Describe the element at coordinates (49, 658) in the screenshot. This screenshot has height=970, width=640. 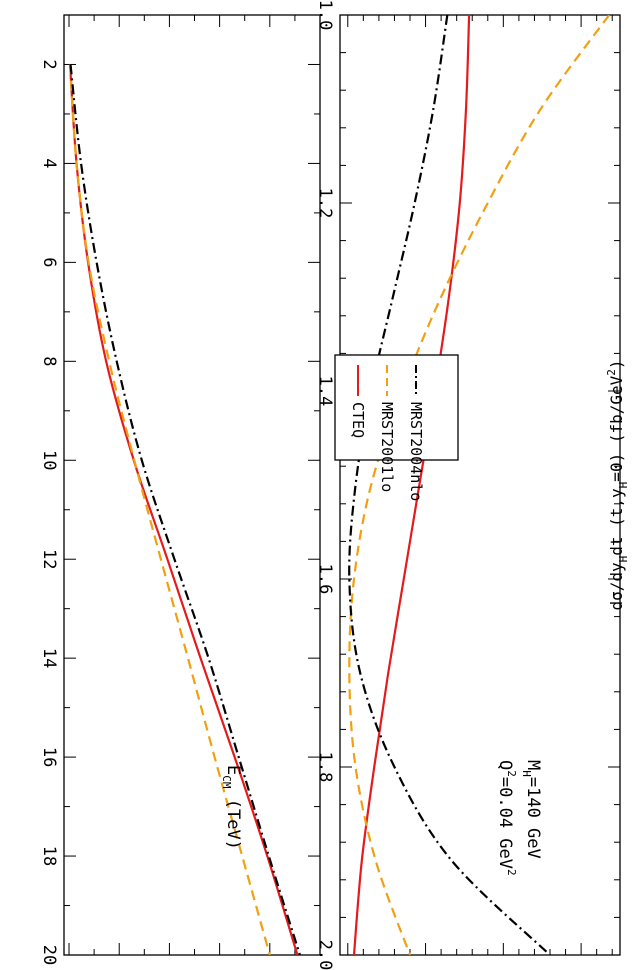
I see `x-tick-label: 14` at that location.